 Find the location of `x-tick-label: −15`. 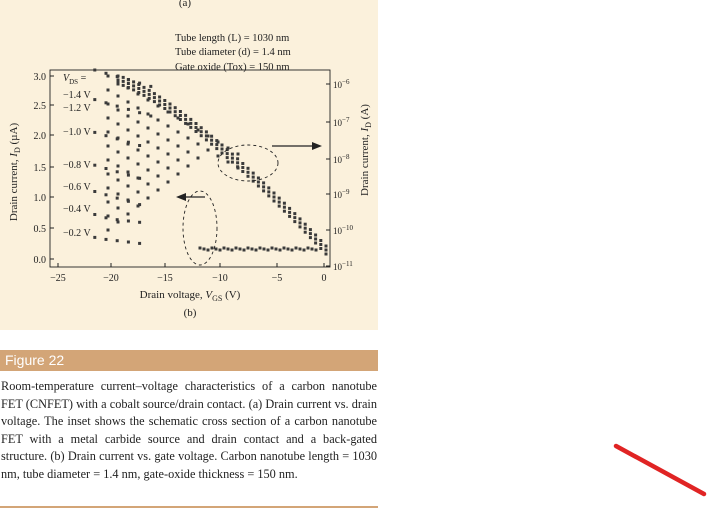

x-tick-label: −15 is located at coordinates (165, 278).